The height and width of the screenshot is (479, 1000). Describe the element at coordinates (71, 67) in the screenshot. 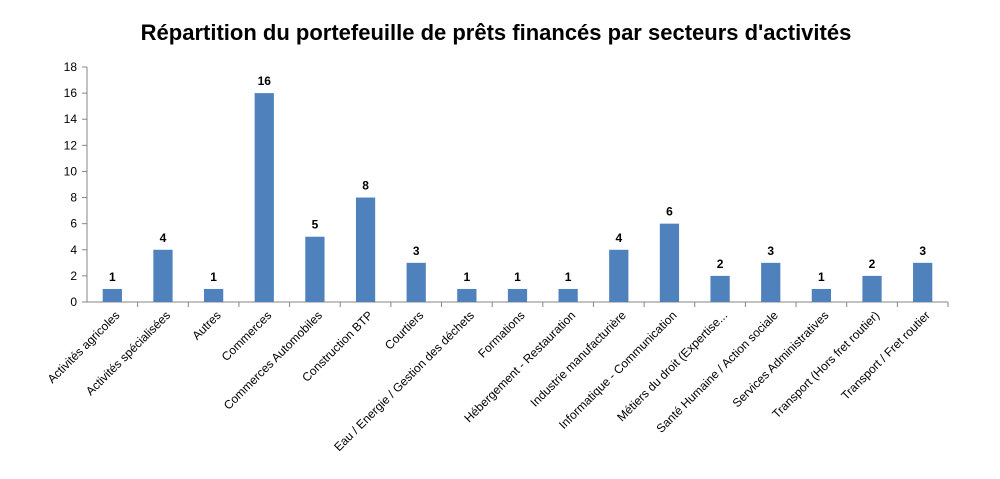

I see `y-tick-label: 18` at that location.